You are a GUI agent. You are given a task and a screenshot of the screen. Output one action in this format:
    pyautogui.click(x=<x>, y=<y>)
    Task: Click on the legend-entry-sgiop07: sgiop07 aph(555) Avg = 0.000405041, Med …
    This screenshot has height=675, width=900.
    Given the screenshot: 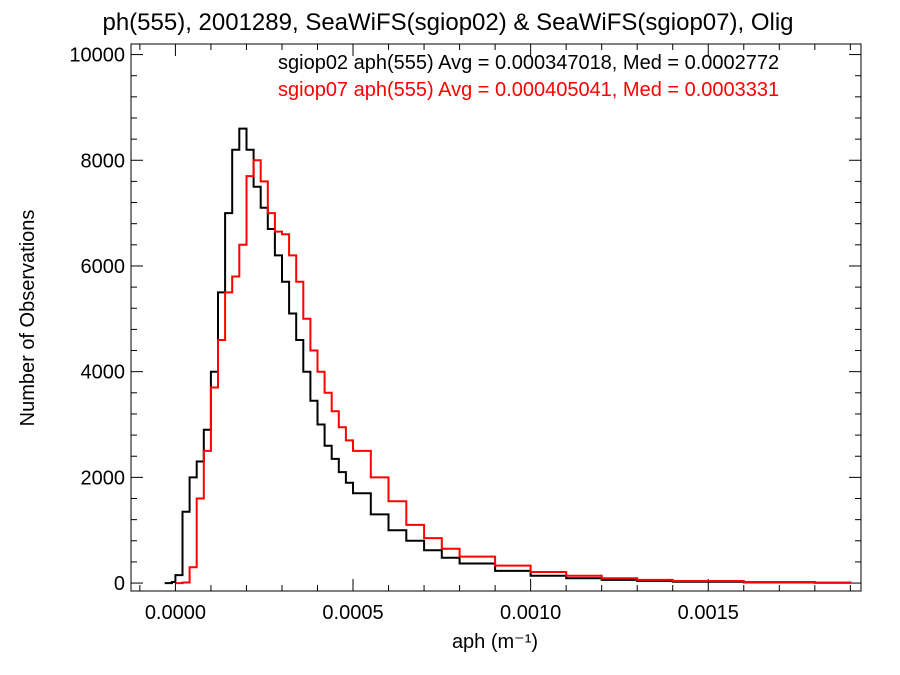 What is the action you would take?
    pyautogui.click(x=528, y=90)
    